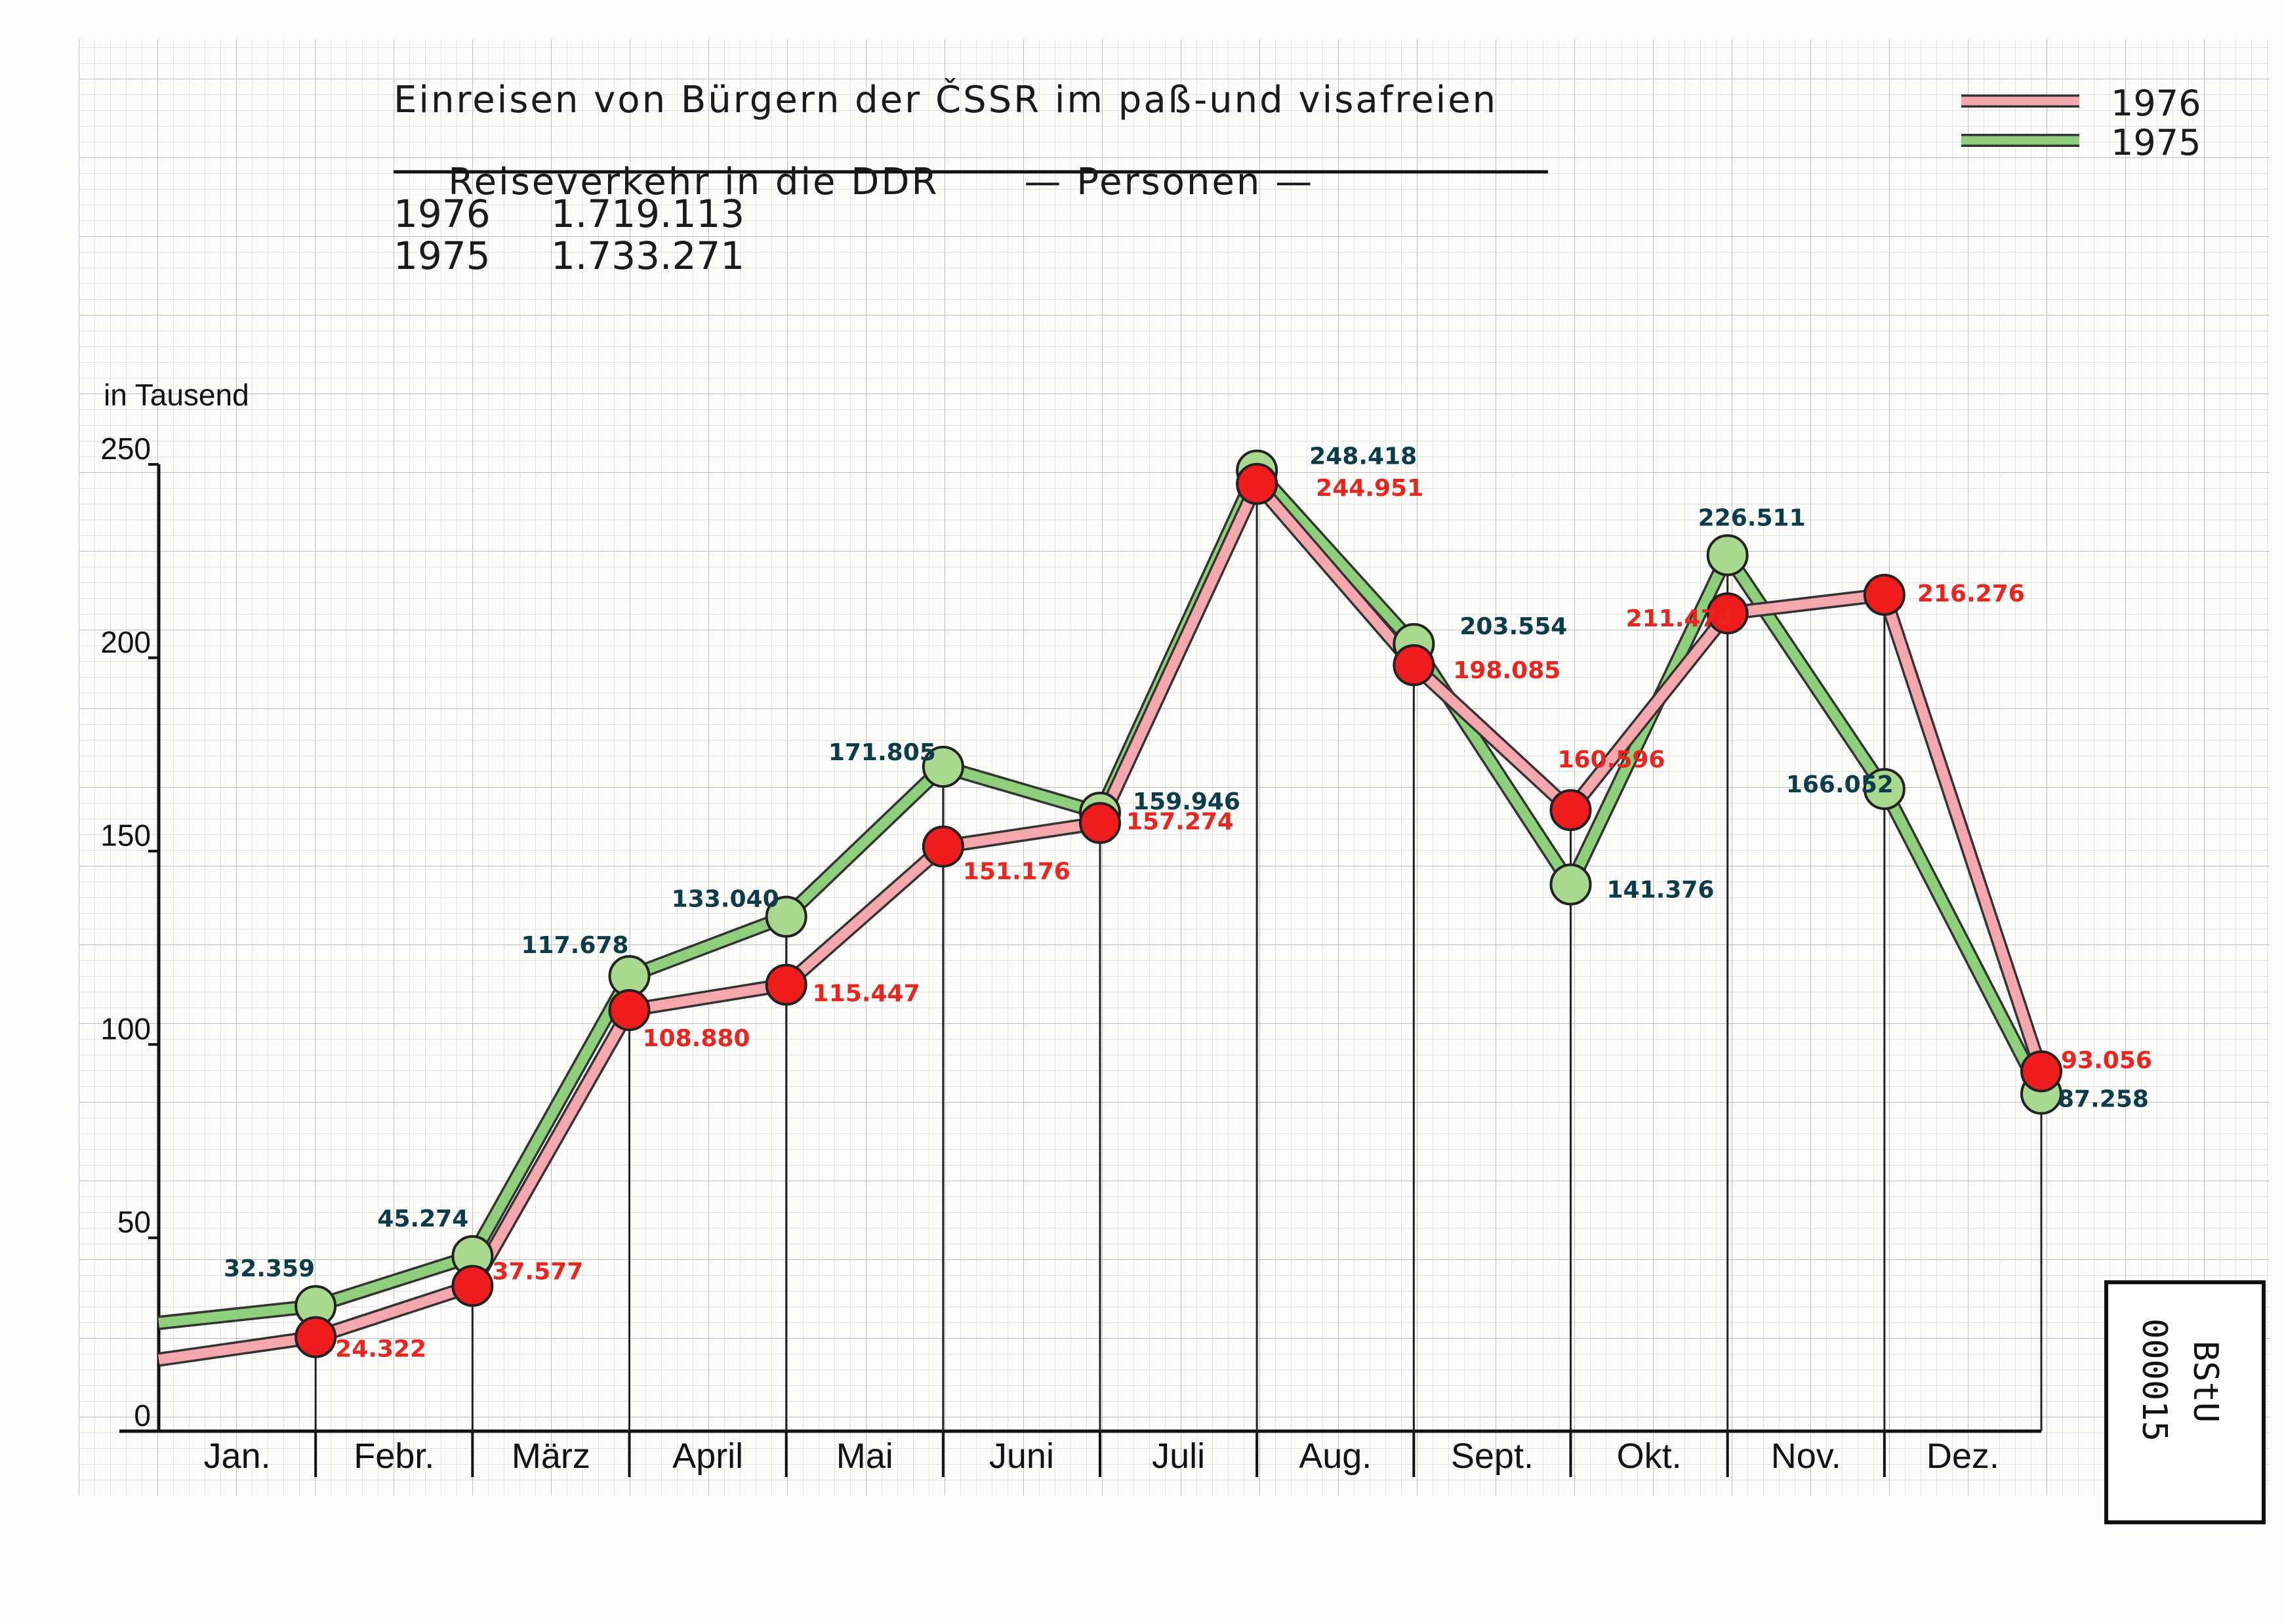 This screenshot has height=1624, width=2284. I want to click on chart-title-suffix: — Personen —, so click(1169, 182).